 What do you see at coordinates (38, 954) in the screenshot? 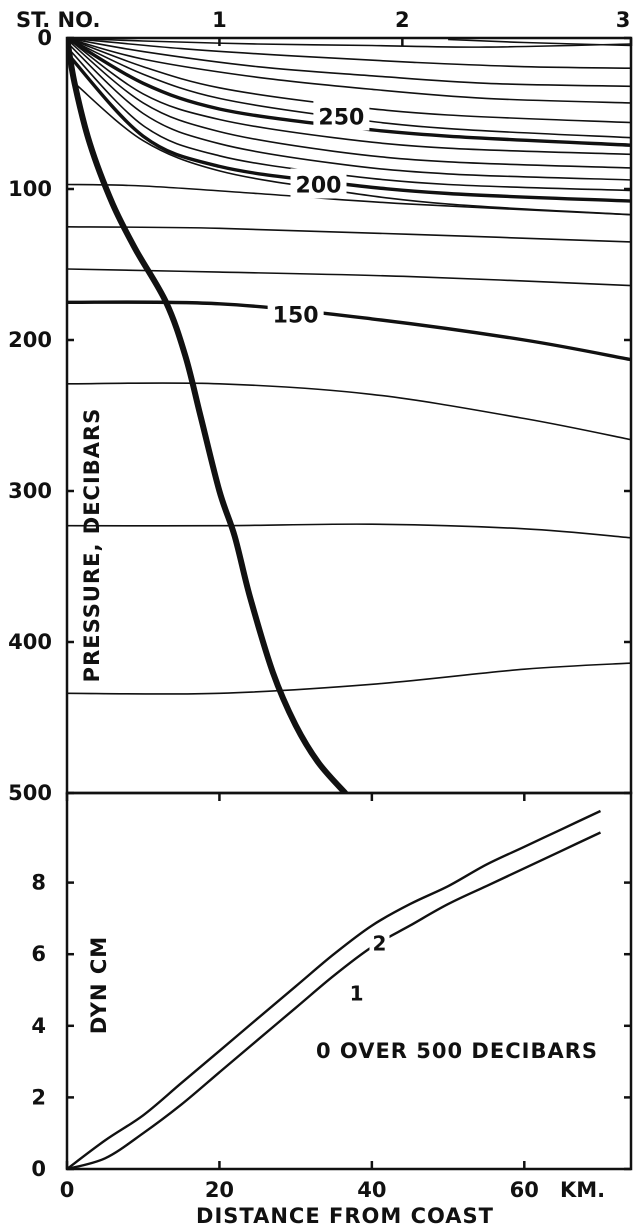
I see `y-tick-label: 6` at bounding box center [38, 954].